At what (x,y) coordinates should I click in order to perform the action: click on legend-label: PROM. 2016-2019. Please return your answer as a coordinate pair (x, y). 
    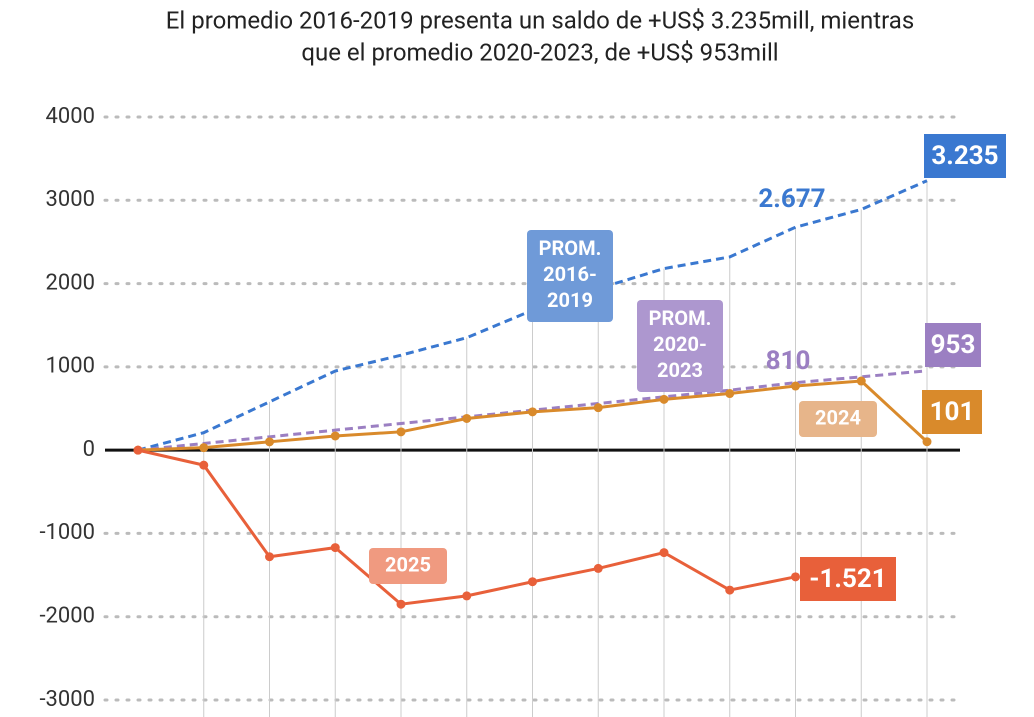
    Looking at the image, I should click on (570, 274).